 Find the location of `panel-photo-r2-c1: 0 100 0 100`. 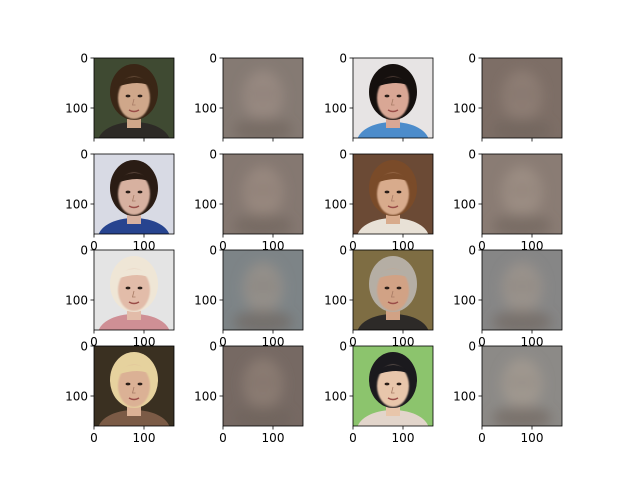

panel-photo-r2-c1: 0 100 0 100 is located at coordinates (120, 200).